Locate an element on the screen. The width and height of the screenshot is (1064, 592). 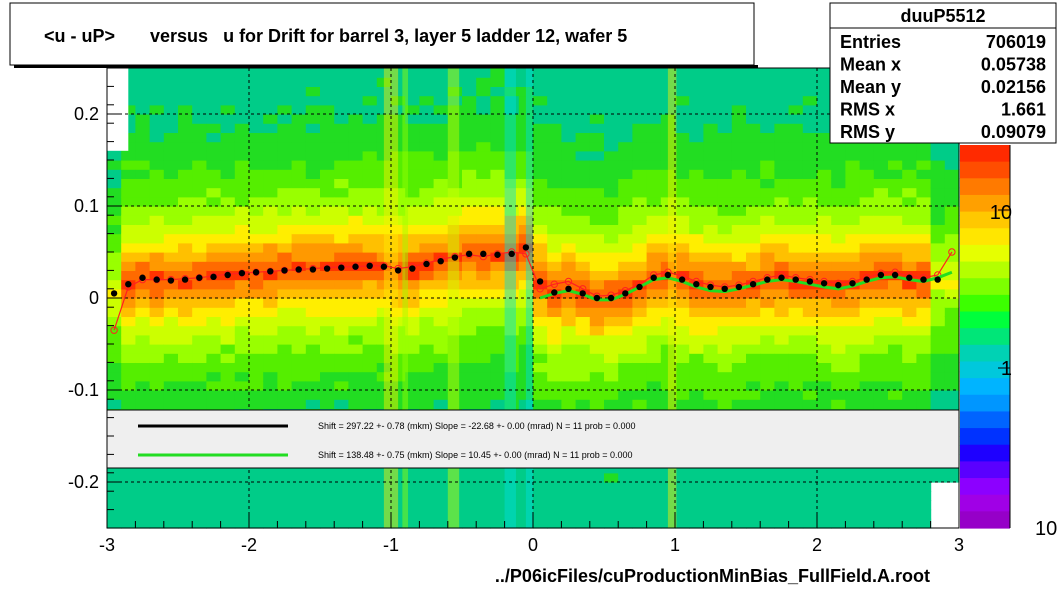
stats-value: 706019 is located at coordinates (1016, 42).